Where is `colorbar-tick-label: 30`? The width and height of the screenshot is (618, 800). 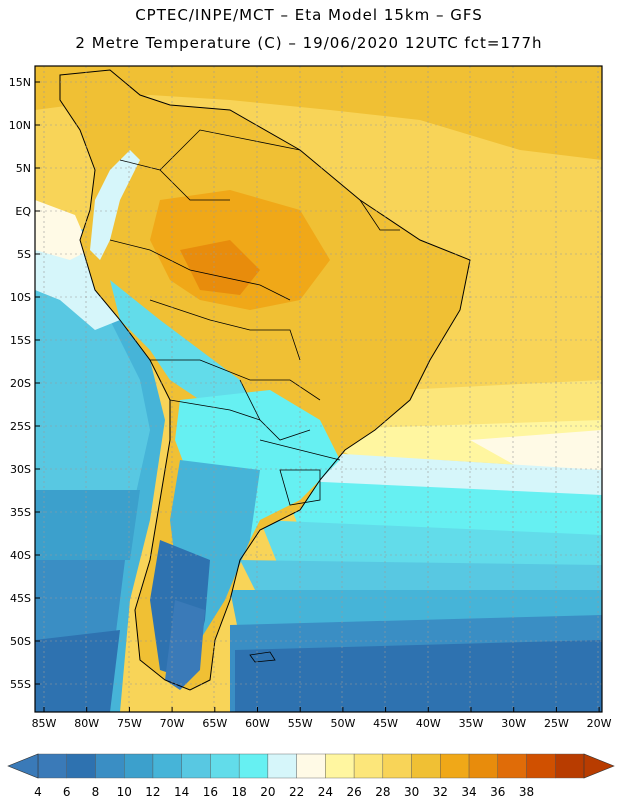
colorbar-tick-label: 30 is located at coordinates (411, 792).